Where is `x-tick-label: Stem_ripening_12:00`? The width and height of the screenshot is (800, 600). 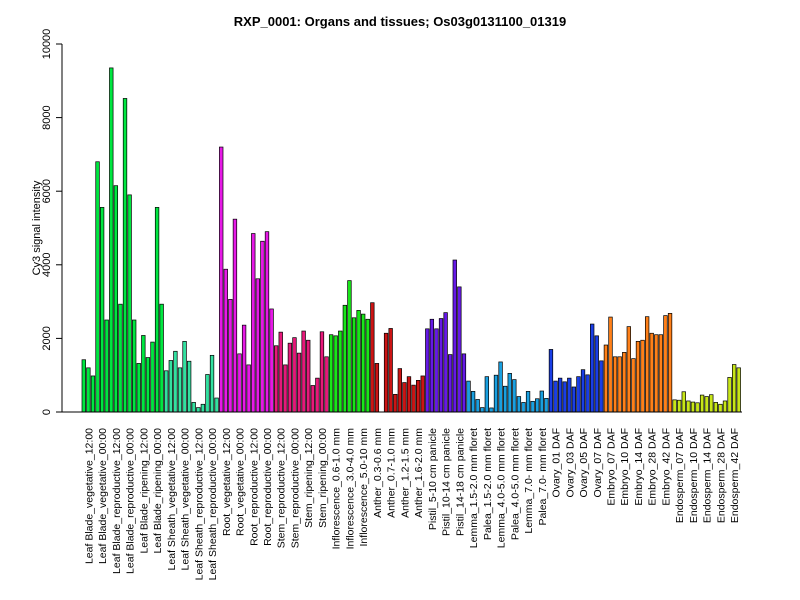 x-tick-label: Stem_ripening_12:00 is located at coordinates (309, 478).